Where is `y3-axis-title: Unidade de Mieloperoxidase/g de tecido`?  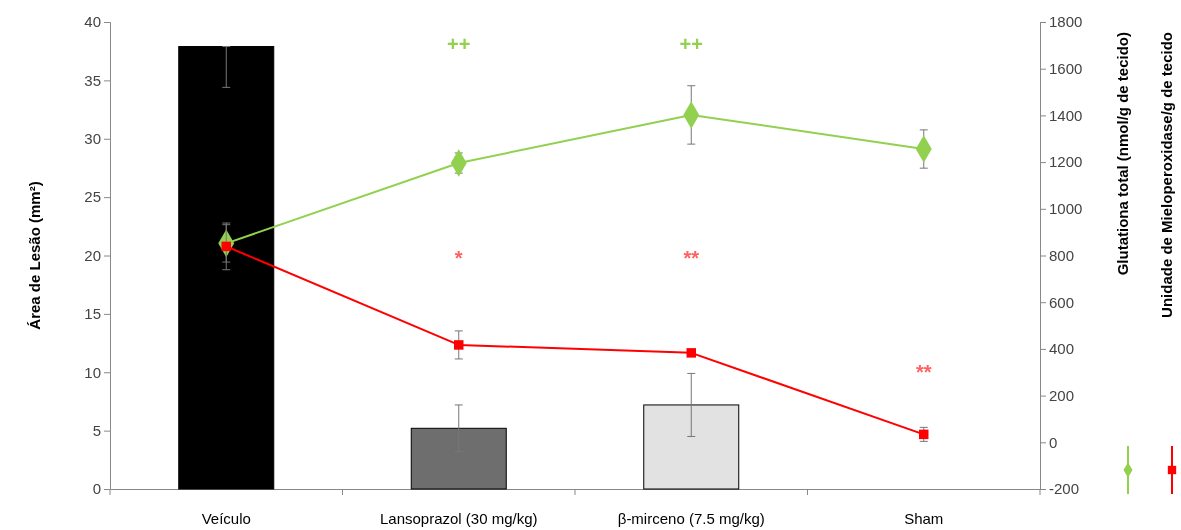
y3-axis-title: Unidade de Mieloperoxidase/g de tecido is located at coordinates (1166, 175).